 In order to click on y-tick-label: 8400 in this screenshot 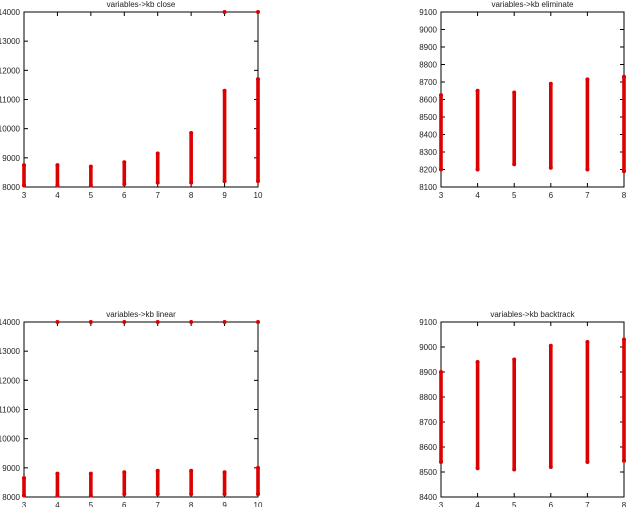, I will do `click(428, 135)`.